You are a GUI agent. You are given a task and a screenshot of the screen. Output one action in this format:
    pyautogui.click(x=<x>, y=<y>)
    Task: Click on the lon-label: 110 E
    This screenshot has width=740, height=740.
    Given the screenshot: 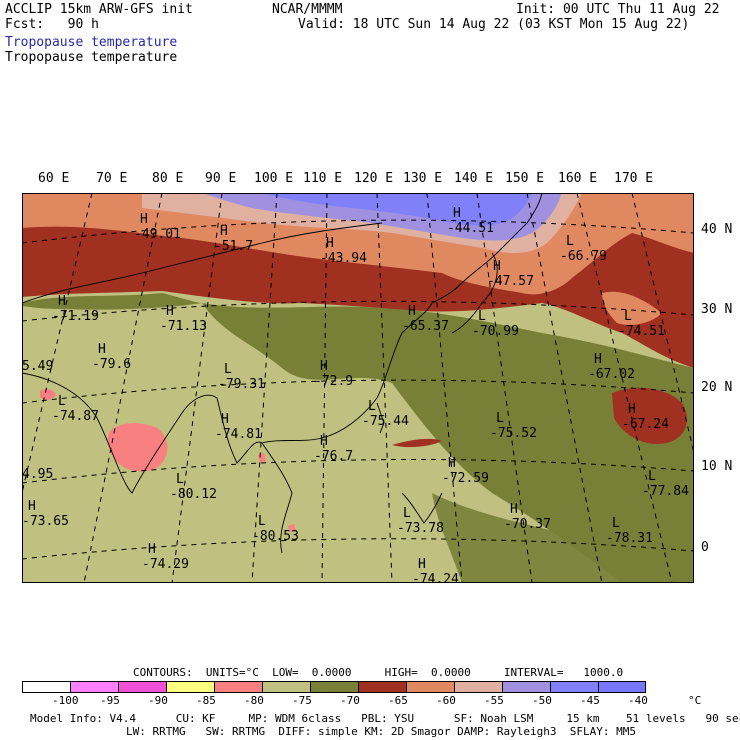 What is the action you would take?
    pyautogui.click(x=323, y=178)
    